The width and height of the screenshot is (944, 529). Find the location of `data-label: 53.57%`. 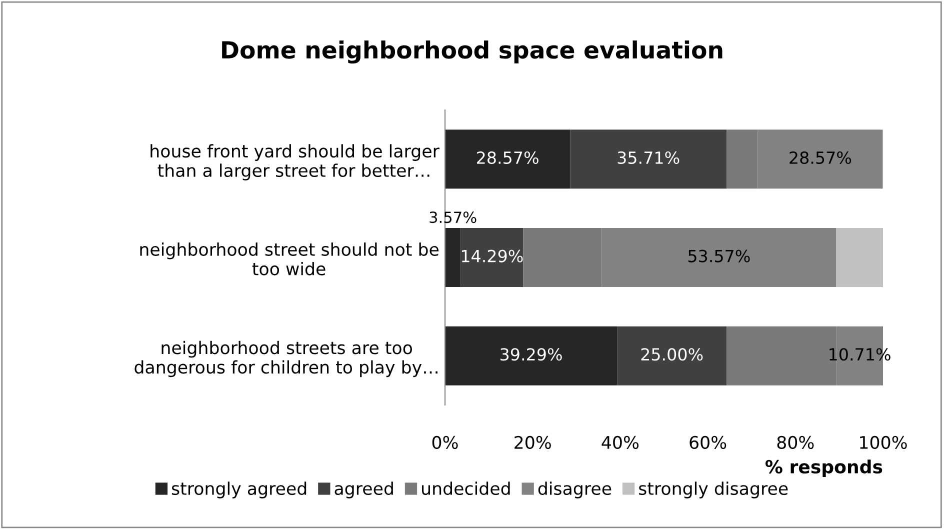

data-label: 53.57% is located at coordinates (719, 256).